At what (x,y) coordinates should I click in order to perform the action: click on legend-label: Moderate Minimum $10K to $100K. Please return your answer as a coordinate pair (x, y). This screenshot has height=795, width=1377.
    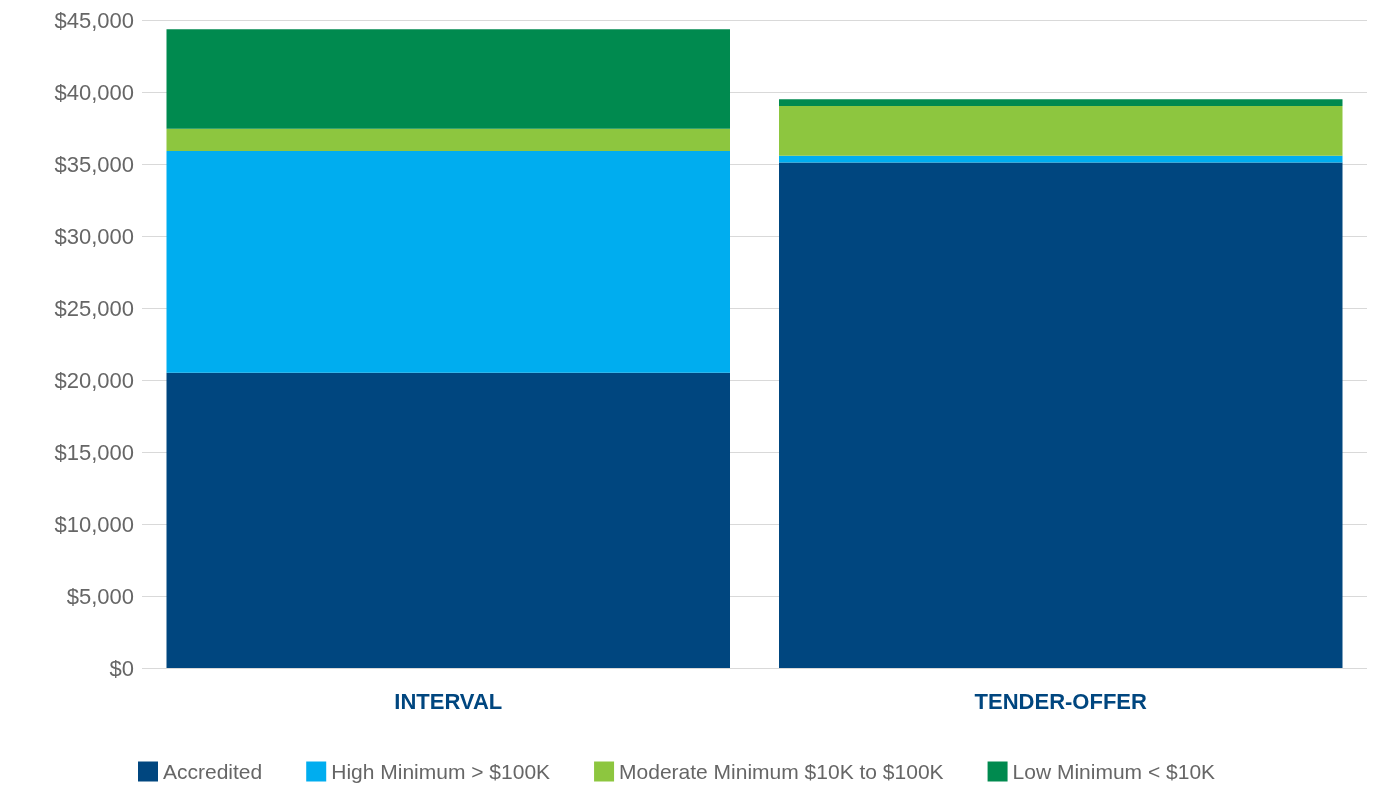
    Looking at the image, I should click on (781, 771).